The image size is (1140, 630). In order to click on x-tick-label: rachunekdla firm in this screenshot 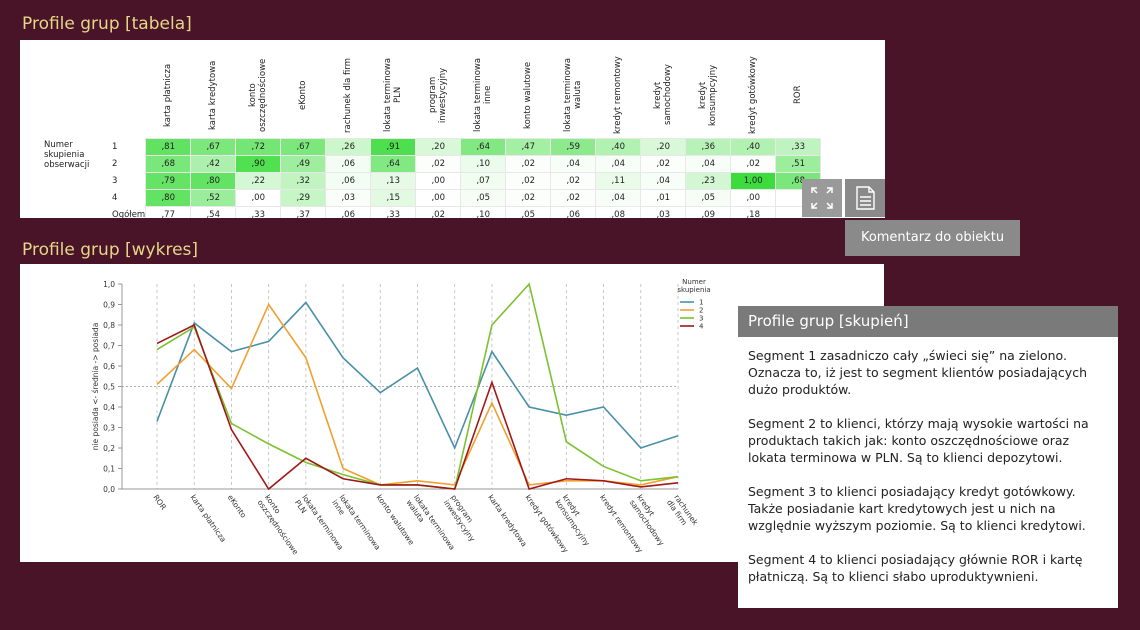, I will do `click(682, 513)`.